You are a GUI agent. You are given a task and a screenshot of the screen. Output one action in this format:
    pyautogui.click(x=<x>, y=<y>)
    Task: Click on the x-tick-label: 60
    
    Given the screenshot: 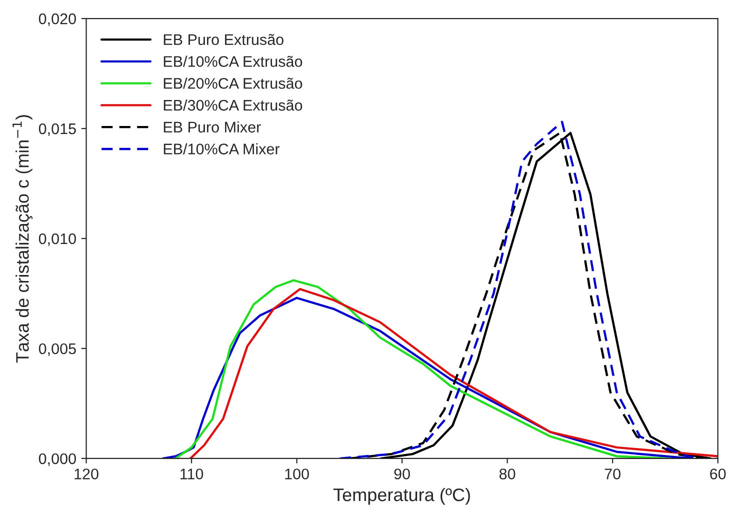 What is the action you would take?
    pyautogui.click(x=718, y=474)
    